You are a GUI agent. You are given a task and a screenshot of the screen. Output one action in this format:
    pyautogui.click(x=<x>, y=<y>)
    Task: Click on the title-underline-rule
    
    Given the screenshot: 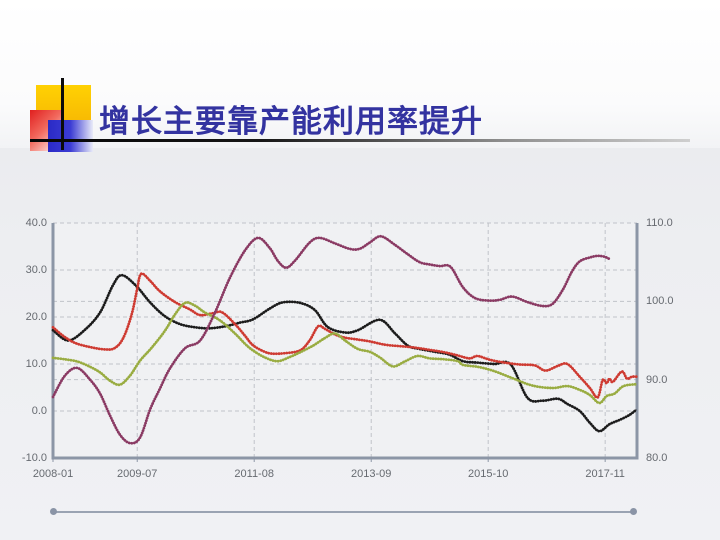 What is the action you would take?
    pyautogui.click(x=360, y=140)
    